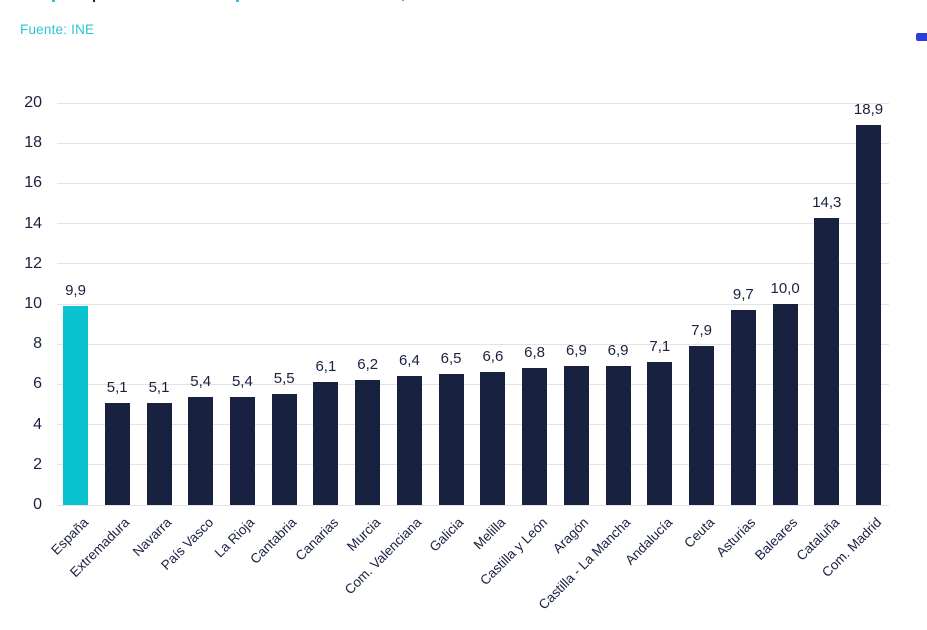  Describe the element at coordinates (33, 183) in the screenshot. I see `y-tick-label: 16` at that location.